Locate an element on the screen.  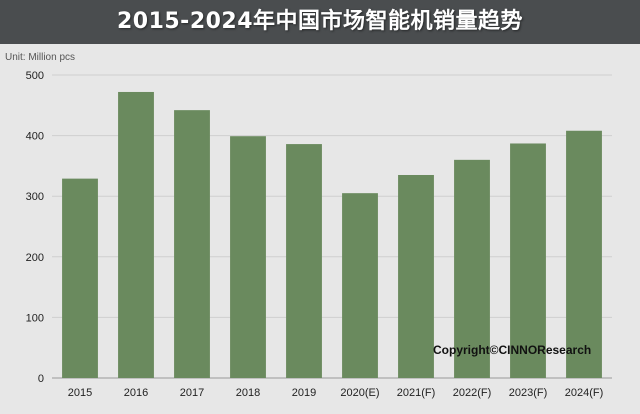
bar-2019 is located at coordinates (304, 261).